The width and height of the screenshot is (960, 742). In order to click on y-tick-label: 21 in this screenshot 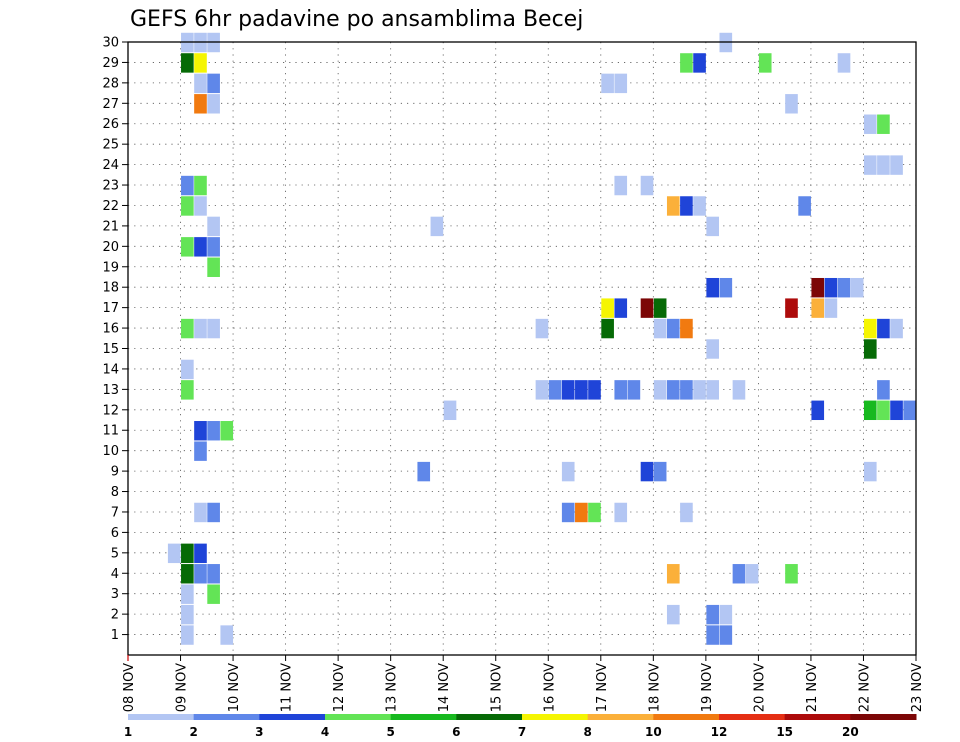, I will do `click(110, 226)`.